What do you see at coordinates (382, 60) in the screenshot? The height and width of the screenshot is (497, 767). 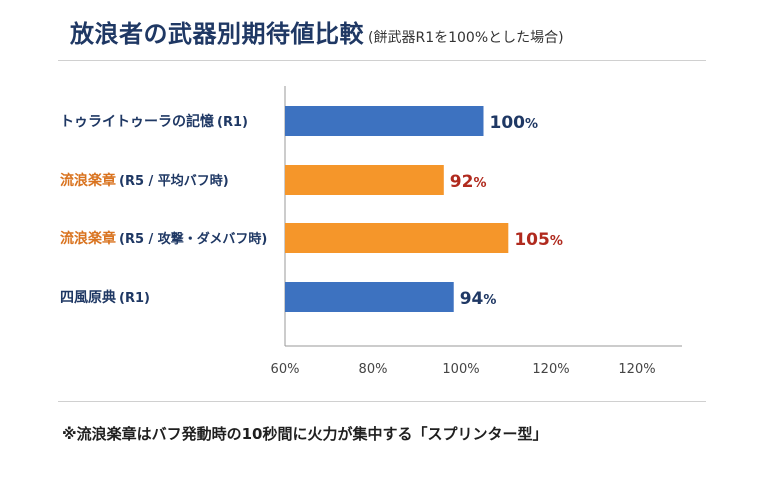 I see `title-divider` at bounding box center [382, 60].